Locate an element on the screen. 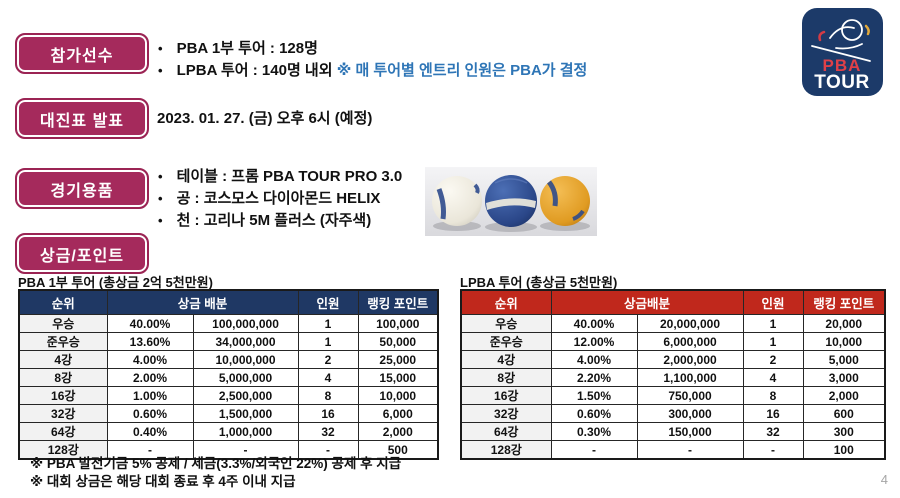  pba-tour-logo: PBA TOUR is located at coordinates (842, 52).